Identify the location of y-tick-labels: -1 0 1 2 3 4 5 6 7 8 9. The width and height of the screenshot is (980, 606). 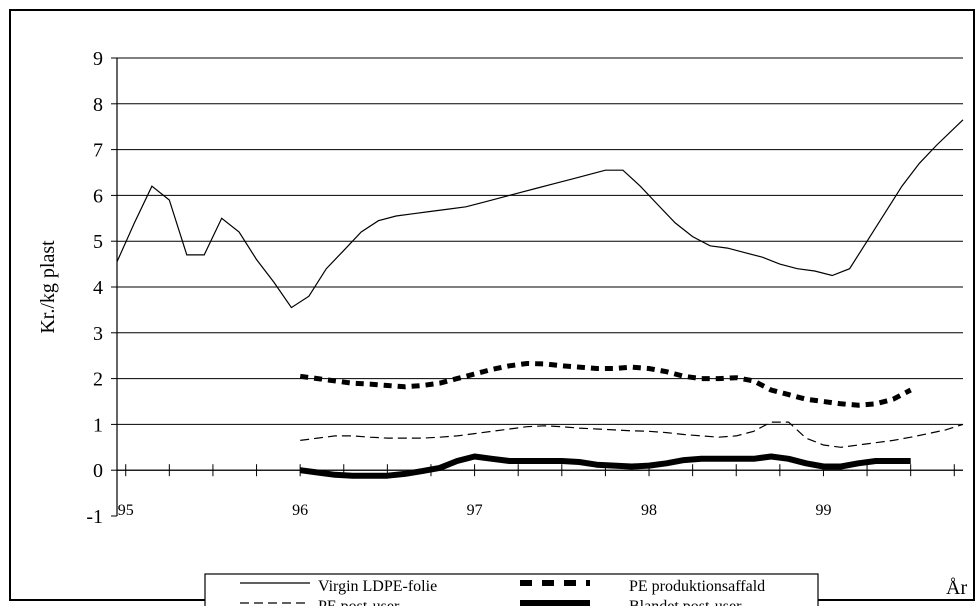
(94, 288).